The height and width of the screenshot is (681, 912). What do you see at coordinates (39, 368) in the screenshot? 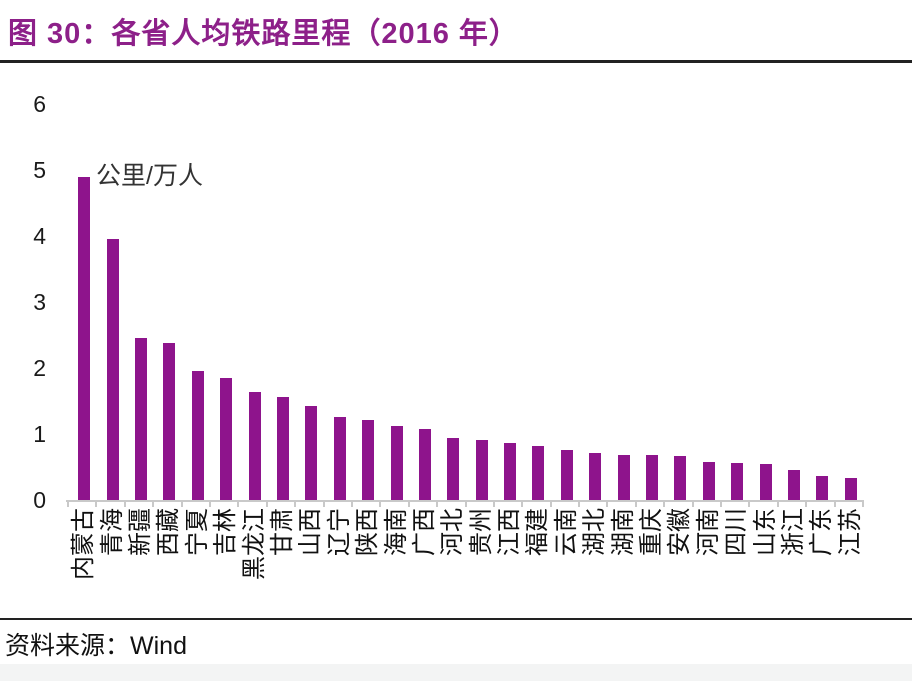
I see `y-tick-label: 2` at bounding box center [39, 368].